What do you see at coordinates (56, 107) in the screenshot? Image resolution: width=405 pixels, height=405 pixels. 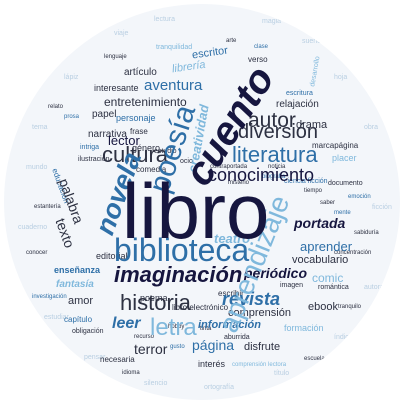 I see `word: relato` at bounding box center [56, 107].